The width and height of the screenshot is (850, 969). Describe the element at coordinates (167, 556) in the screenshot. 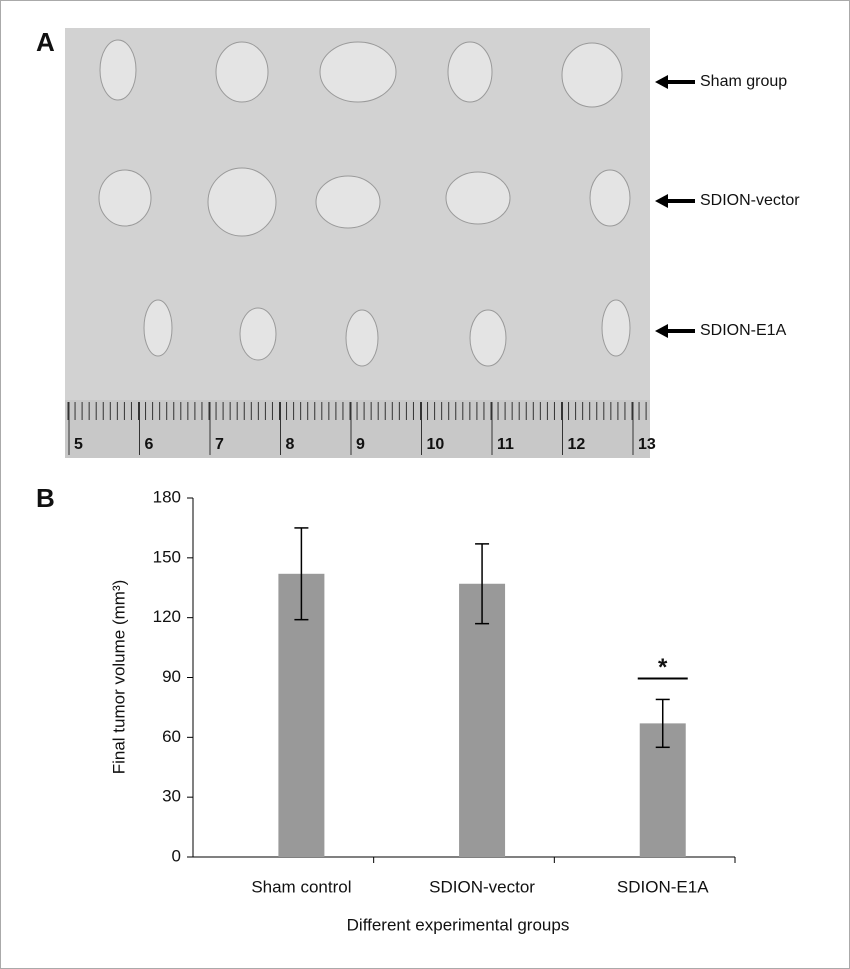

I see `y-tick-label: 150` at that location.